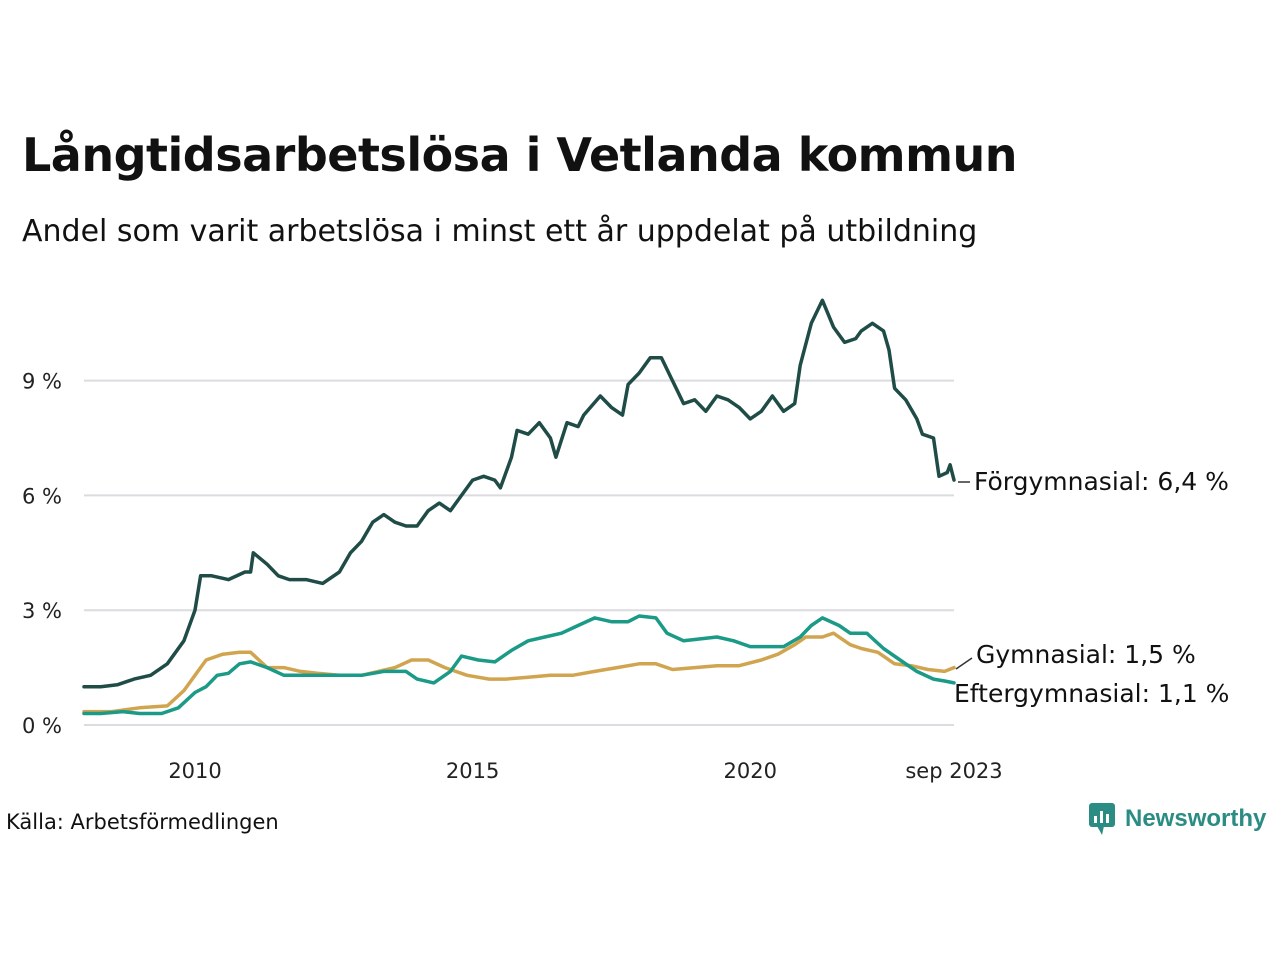 The width and height of the screenshot is (1280, 960). What do you see at coordinates (42, 554) in the screenshot?
I see `y-axis: 0 % 3 % 6 % 9 %` at bounding box center [42, 554].